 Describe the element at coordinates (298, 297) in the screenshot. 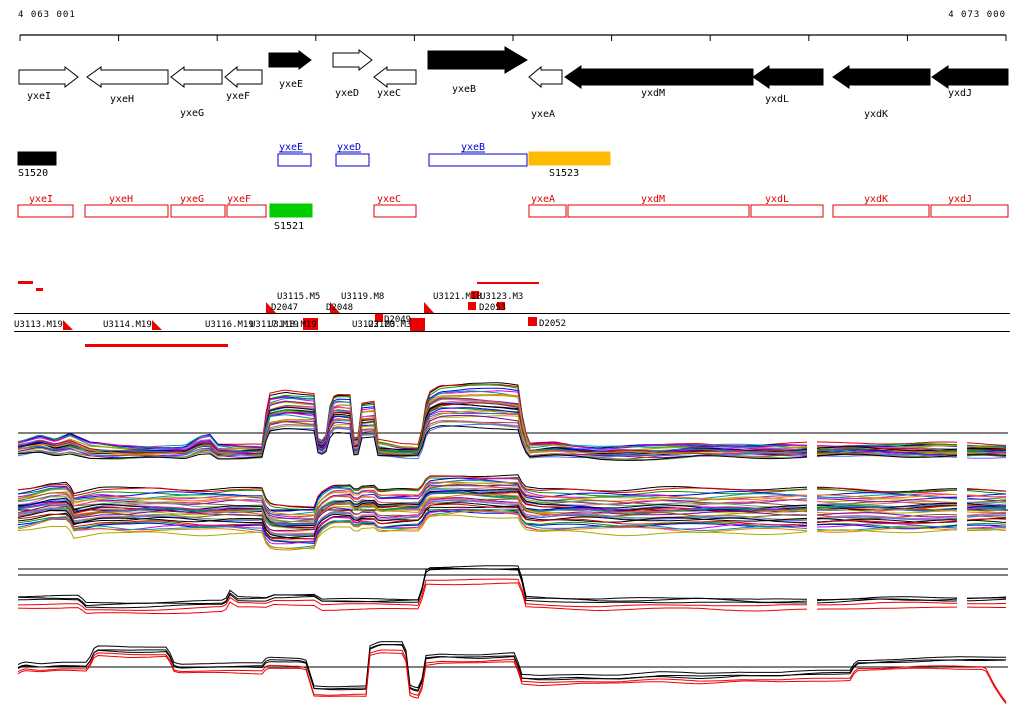

I see `probe-label-U3115.M5: U3115.M5` at that location.